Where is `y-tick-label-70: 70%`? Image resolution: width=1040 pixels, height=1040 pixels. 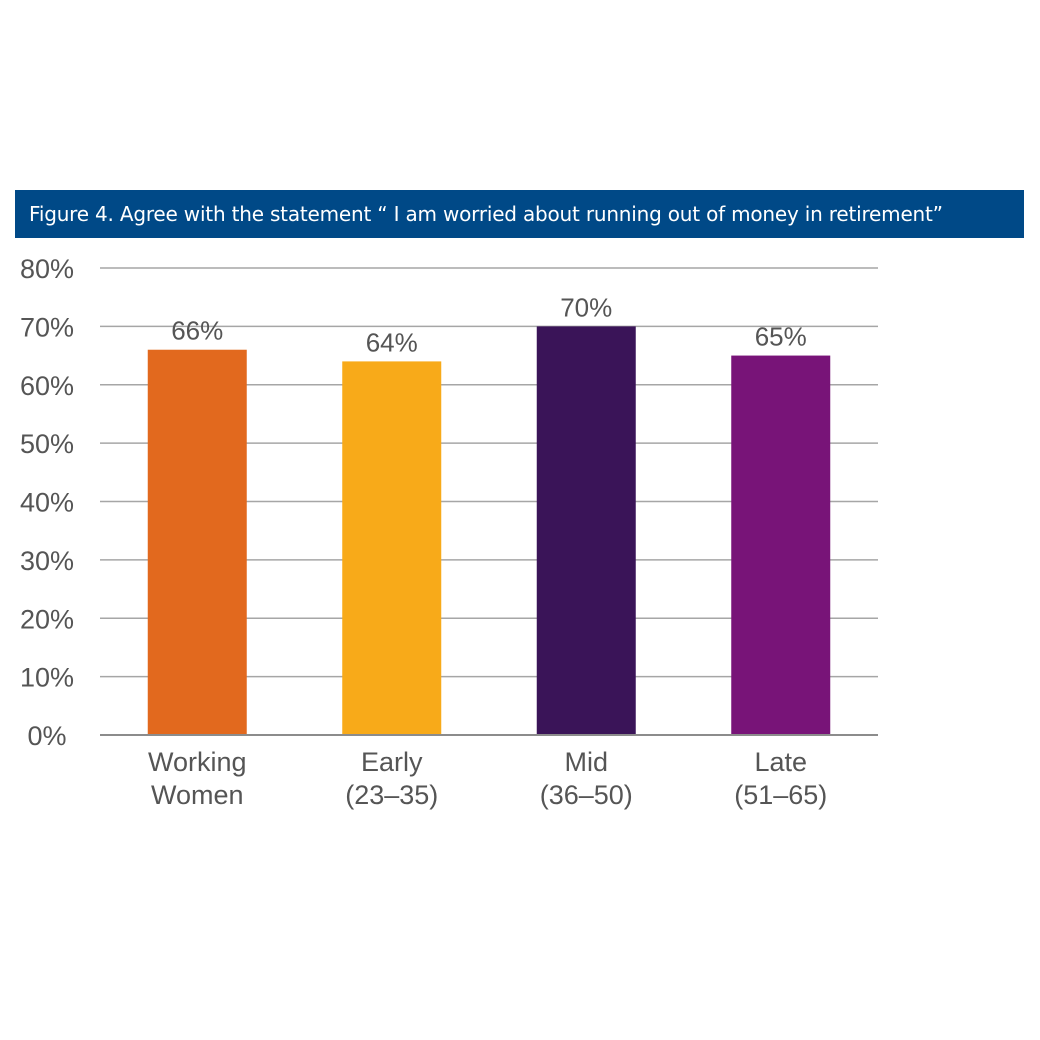
y-tick-label-70: 70% is located at coordinates (47, 327).